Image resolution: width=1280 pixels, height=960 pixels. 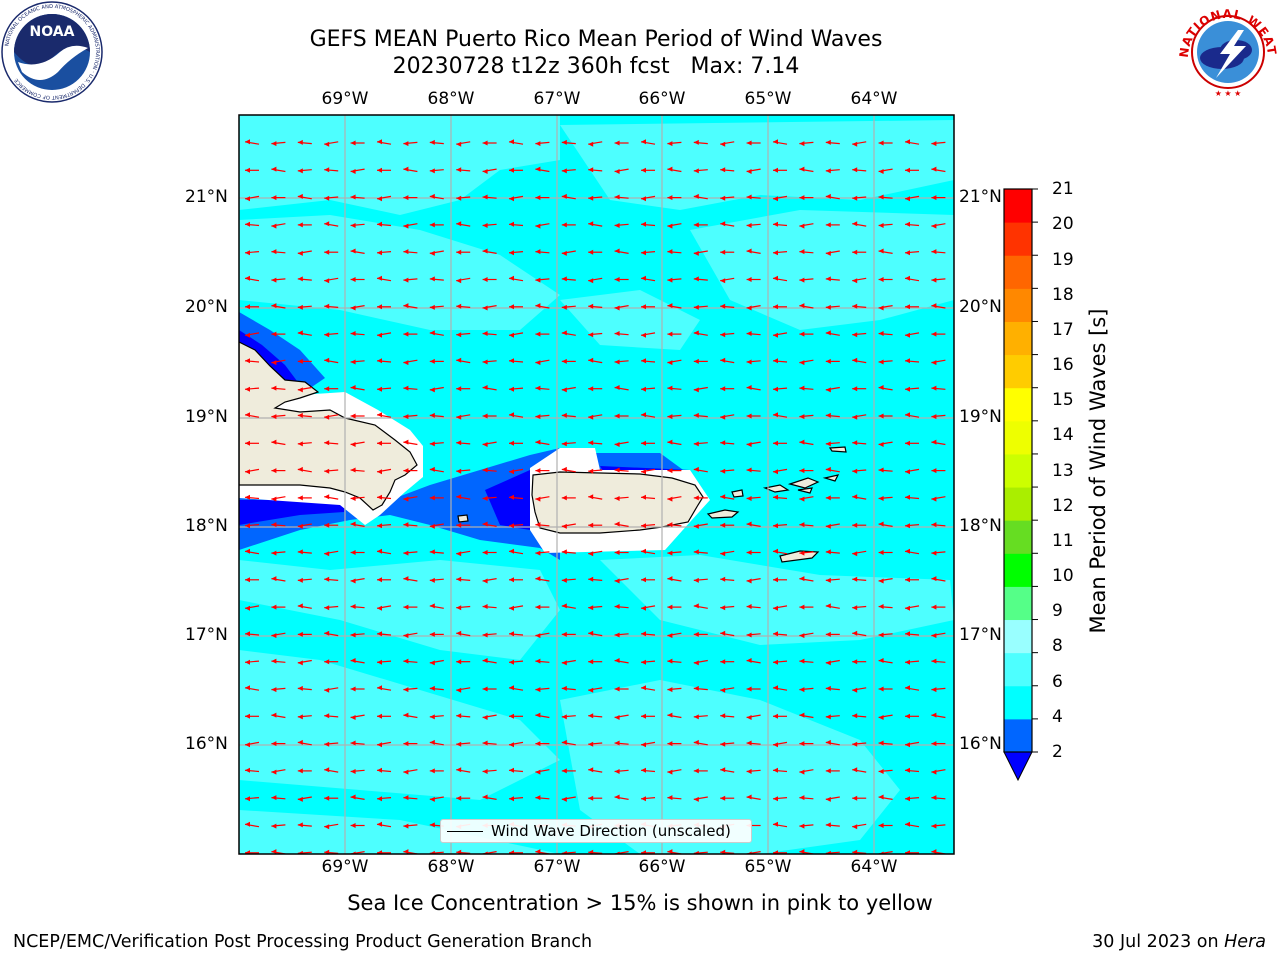 What do you see at coordinates (1098, 471) in the screenshot?
I see `colorbar-label: Mean Period of Wind Waves [s]` at bounding box center [1098, 471].